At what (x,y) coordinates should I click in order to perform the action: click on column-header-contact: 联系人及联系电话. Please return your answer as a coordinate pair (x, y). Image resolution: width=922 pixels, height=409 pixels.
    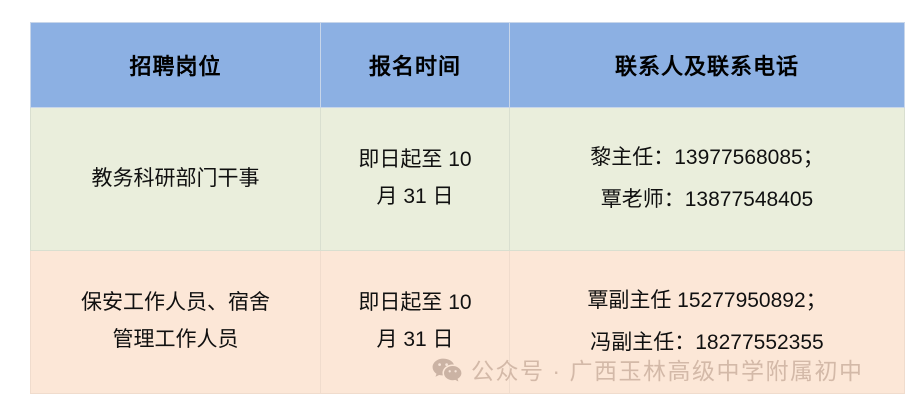
    Looking at the image, I should click on (707, 65).